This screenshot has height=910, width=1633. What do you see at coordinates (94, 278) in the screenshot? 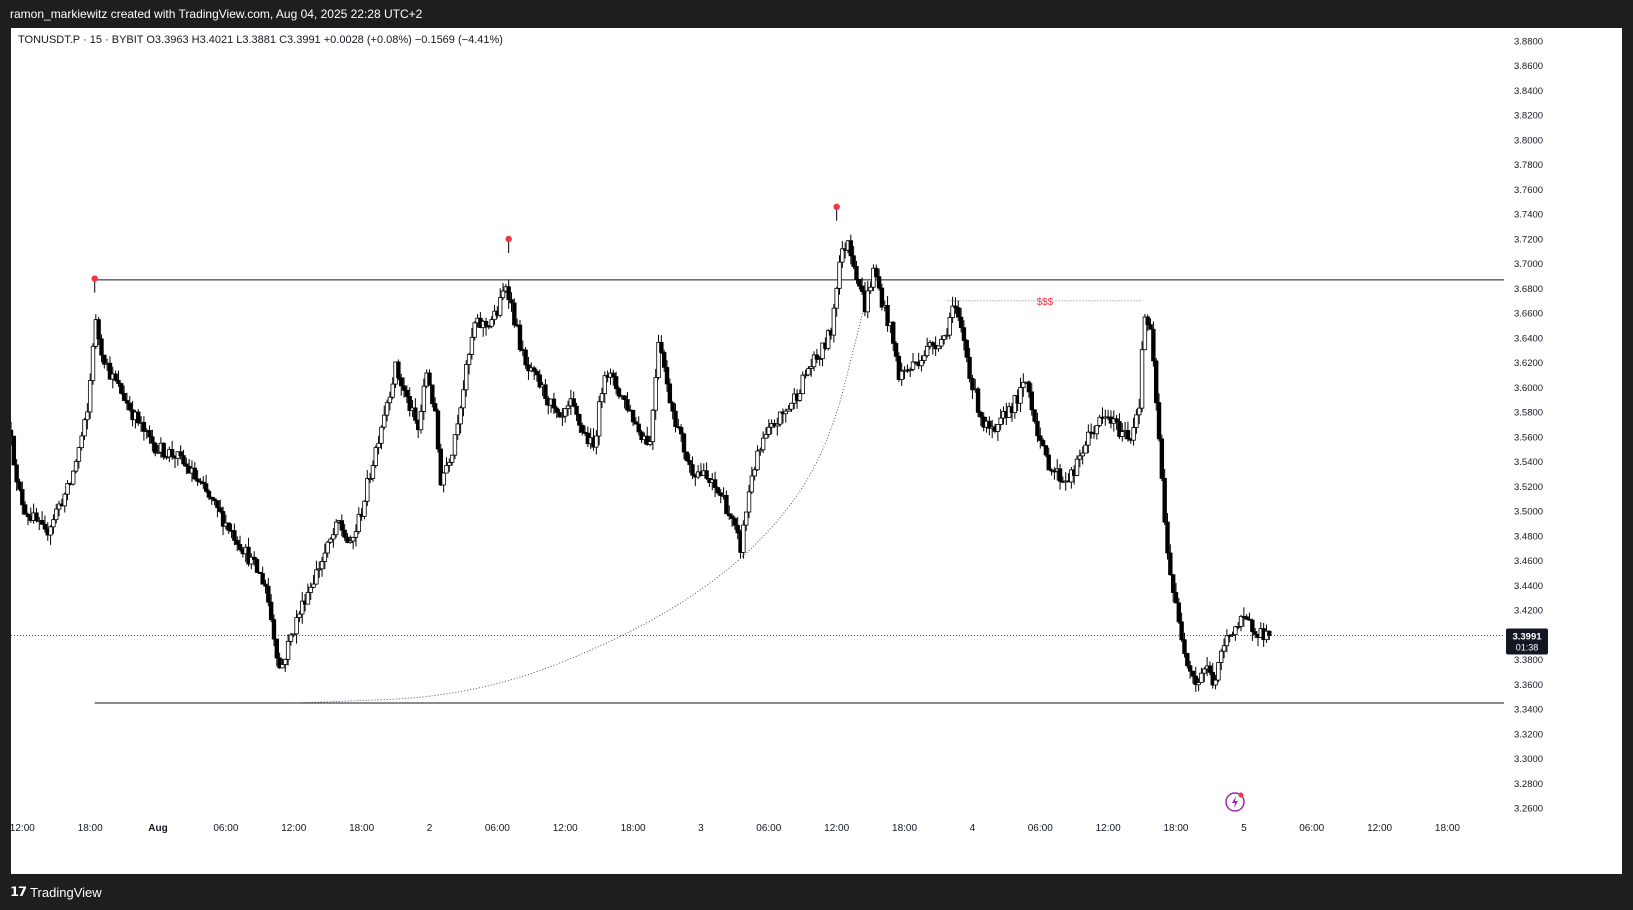
I see `swing-high-marker` at bounding box center [94, 278].